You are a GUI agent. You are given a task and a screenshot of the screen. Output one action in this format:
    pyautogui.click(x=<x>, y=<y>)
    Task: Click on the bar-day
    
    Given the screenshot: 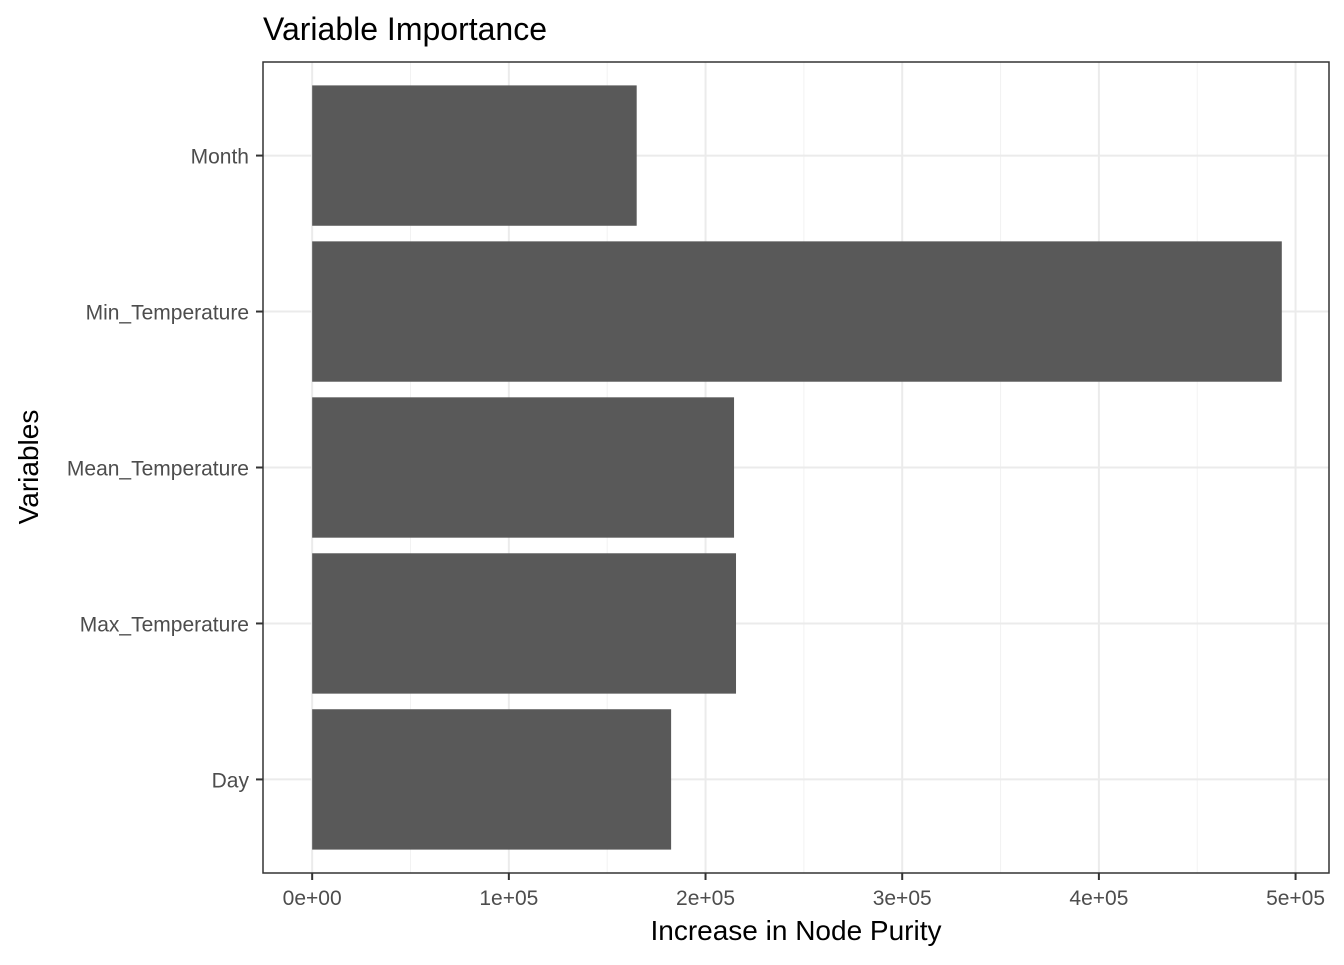 What is the action you would take?
    pyautogui.click(x=492, y=779)
    